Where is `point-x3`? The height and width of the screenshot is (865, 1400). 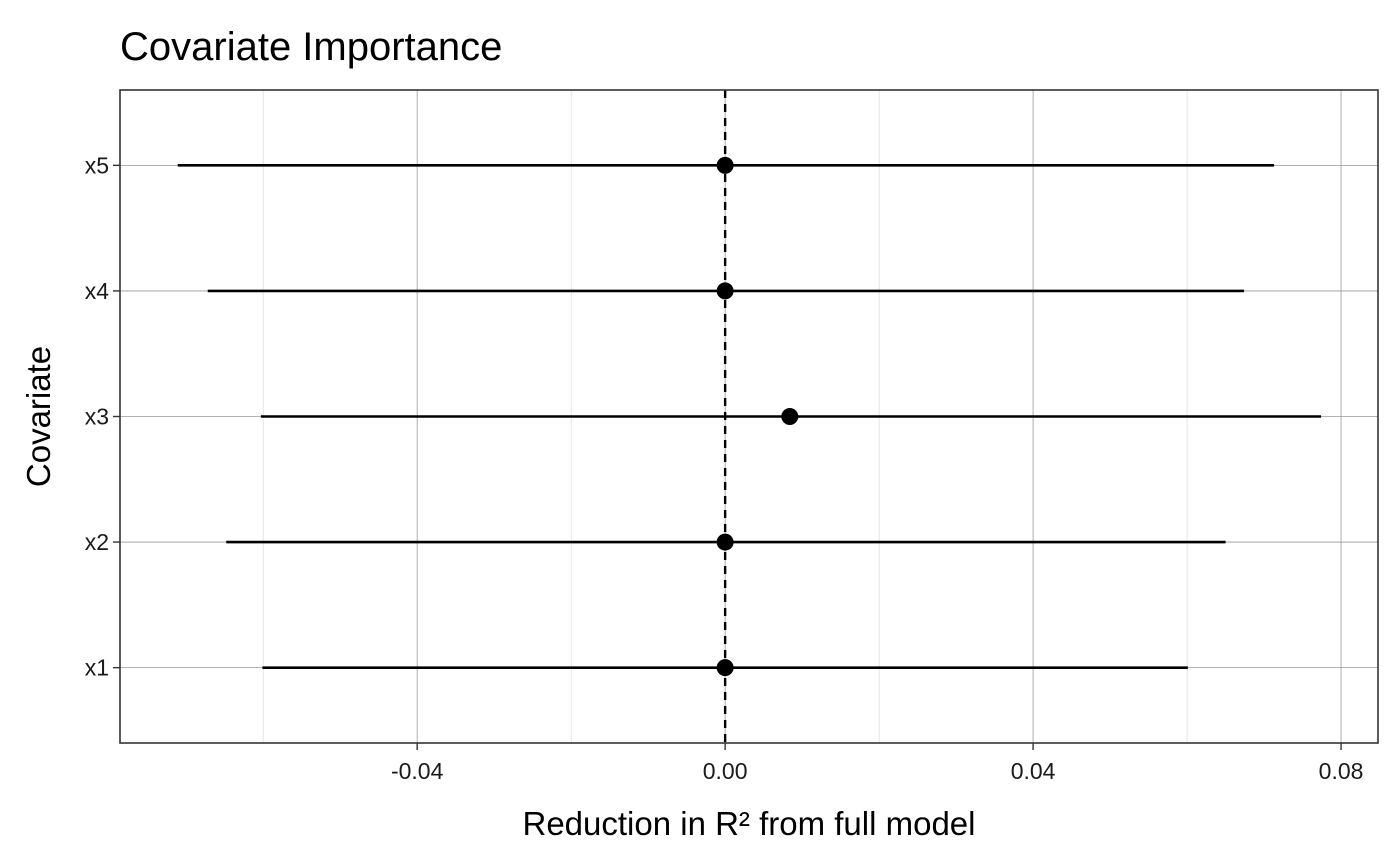 point-x3 is located at coordinates (790, 416).